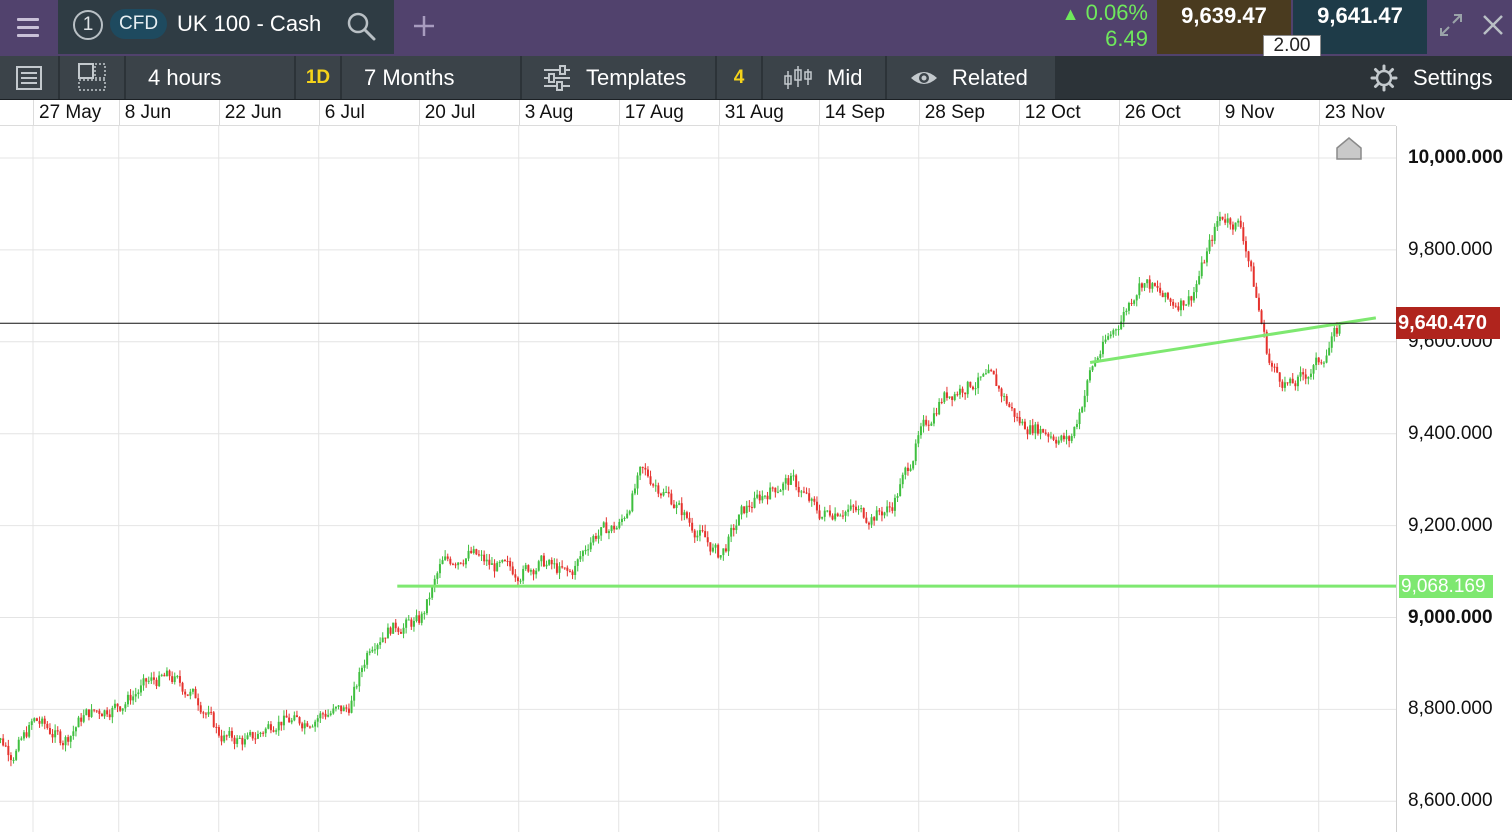  Describe the element at coordinates (739, 77) in the screenshot. I see `templates-count: 4` at that location.